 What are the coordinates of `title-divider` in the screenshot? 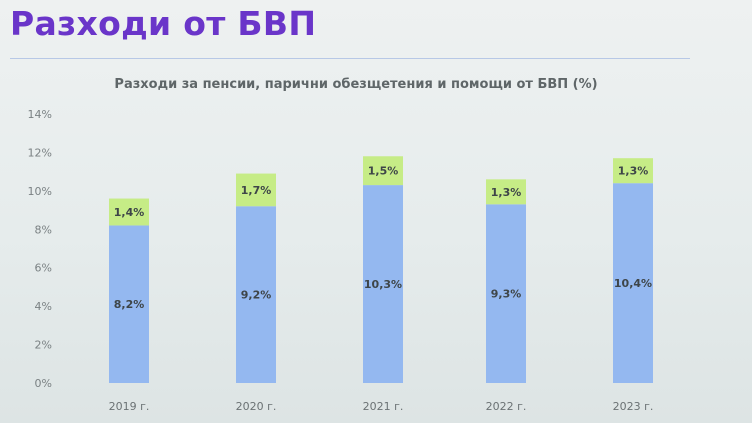 It's located at (350, 58).